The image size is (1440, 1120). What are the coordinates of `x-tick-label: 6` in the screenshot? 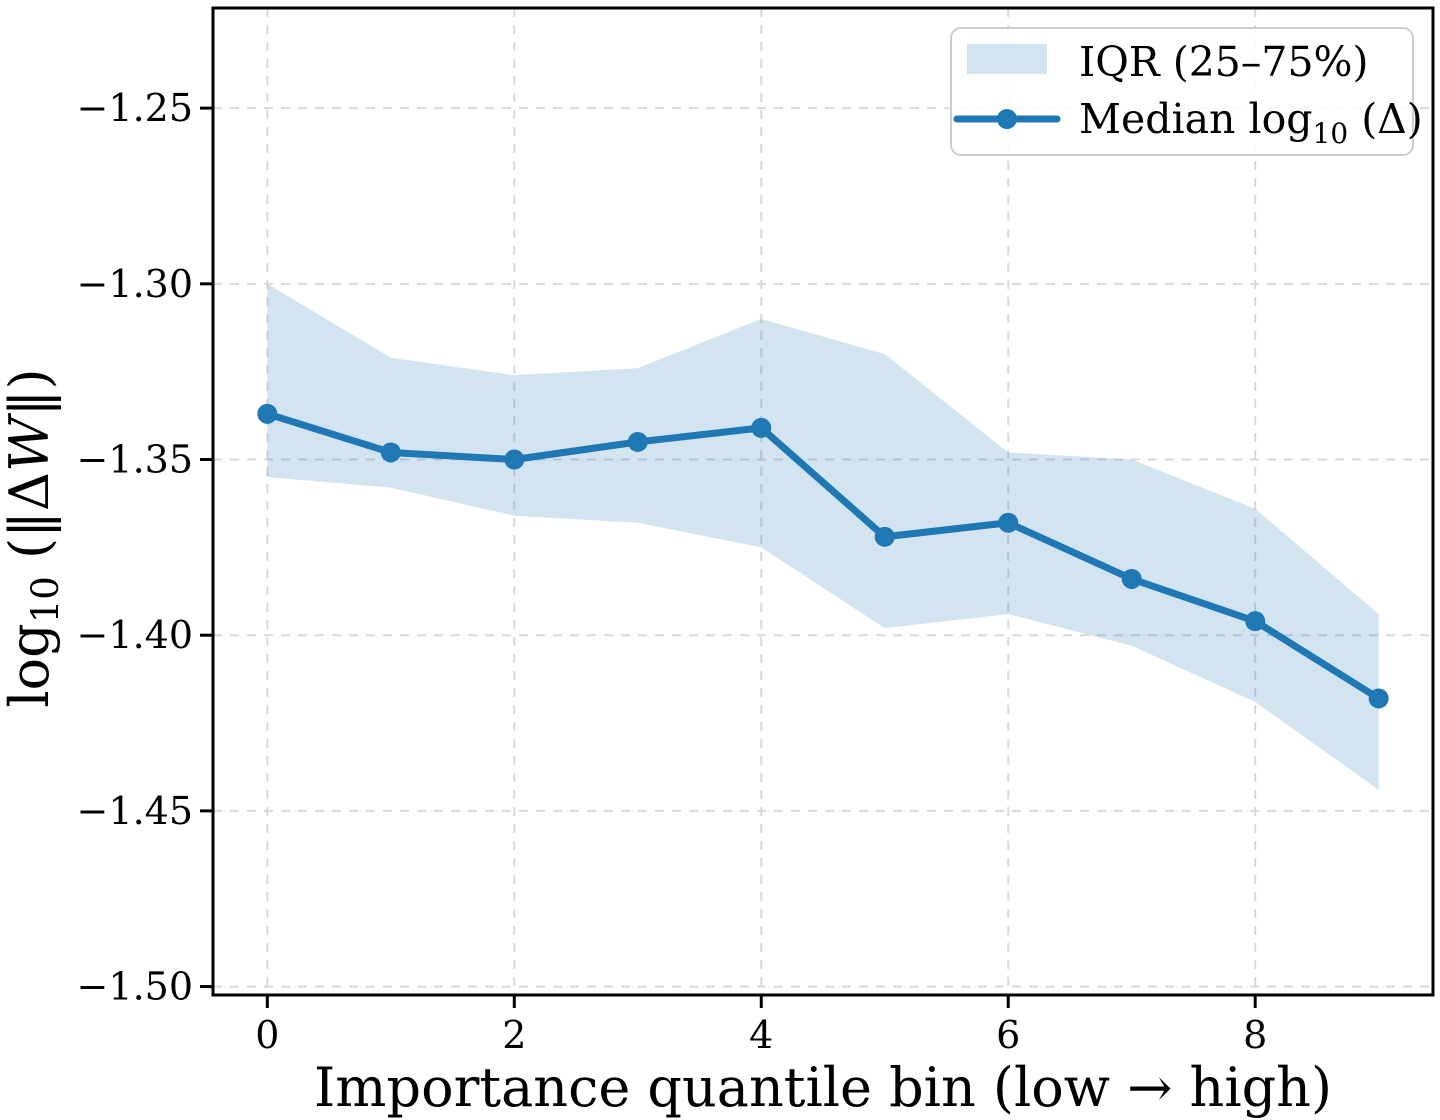 It's located at (1008, 1035).